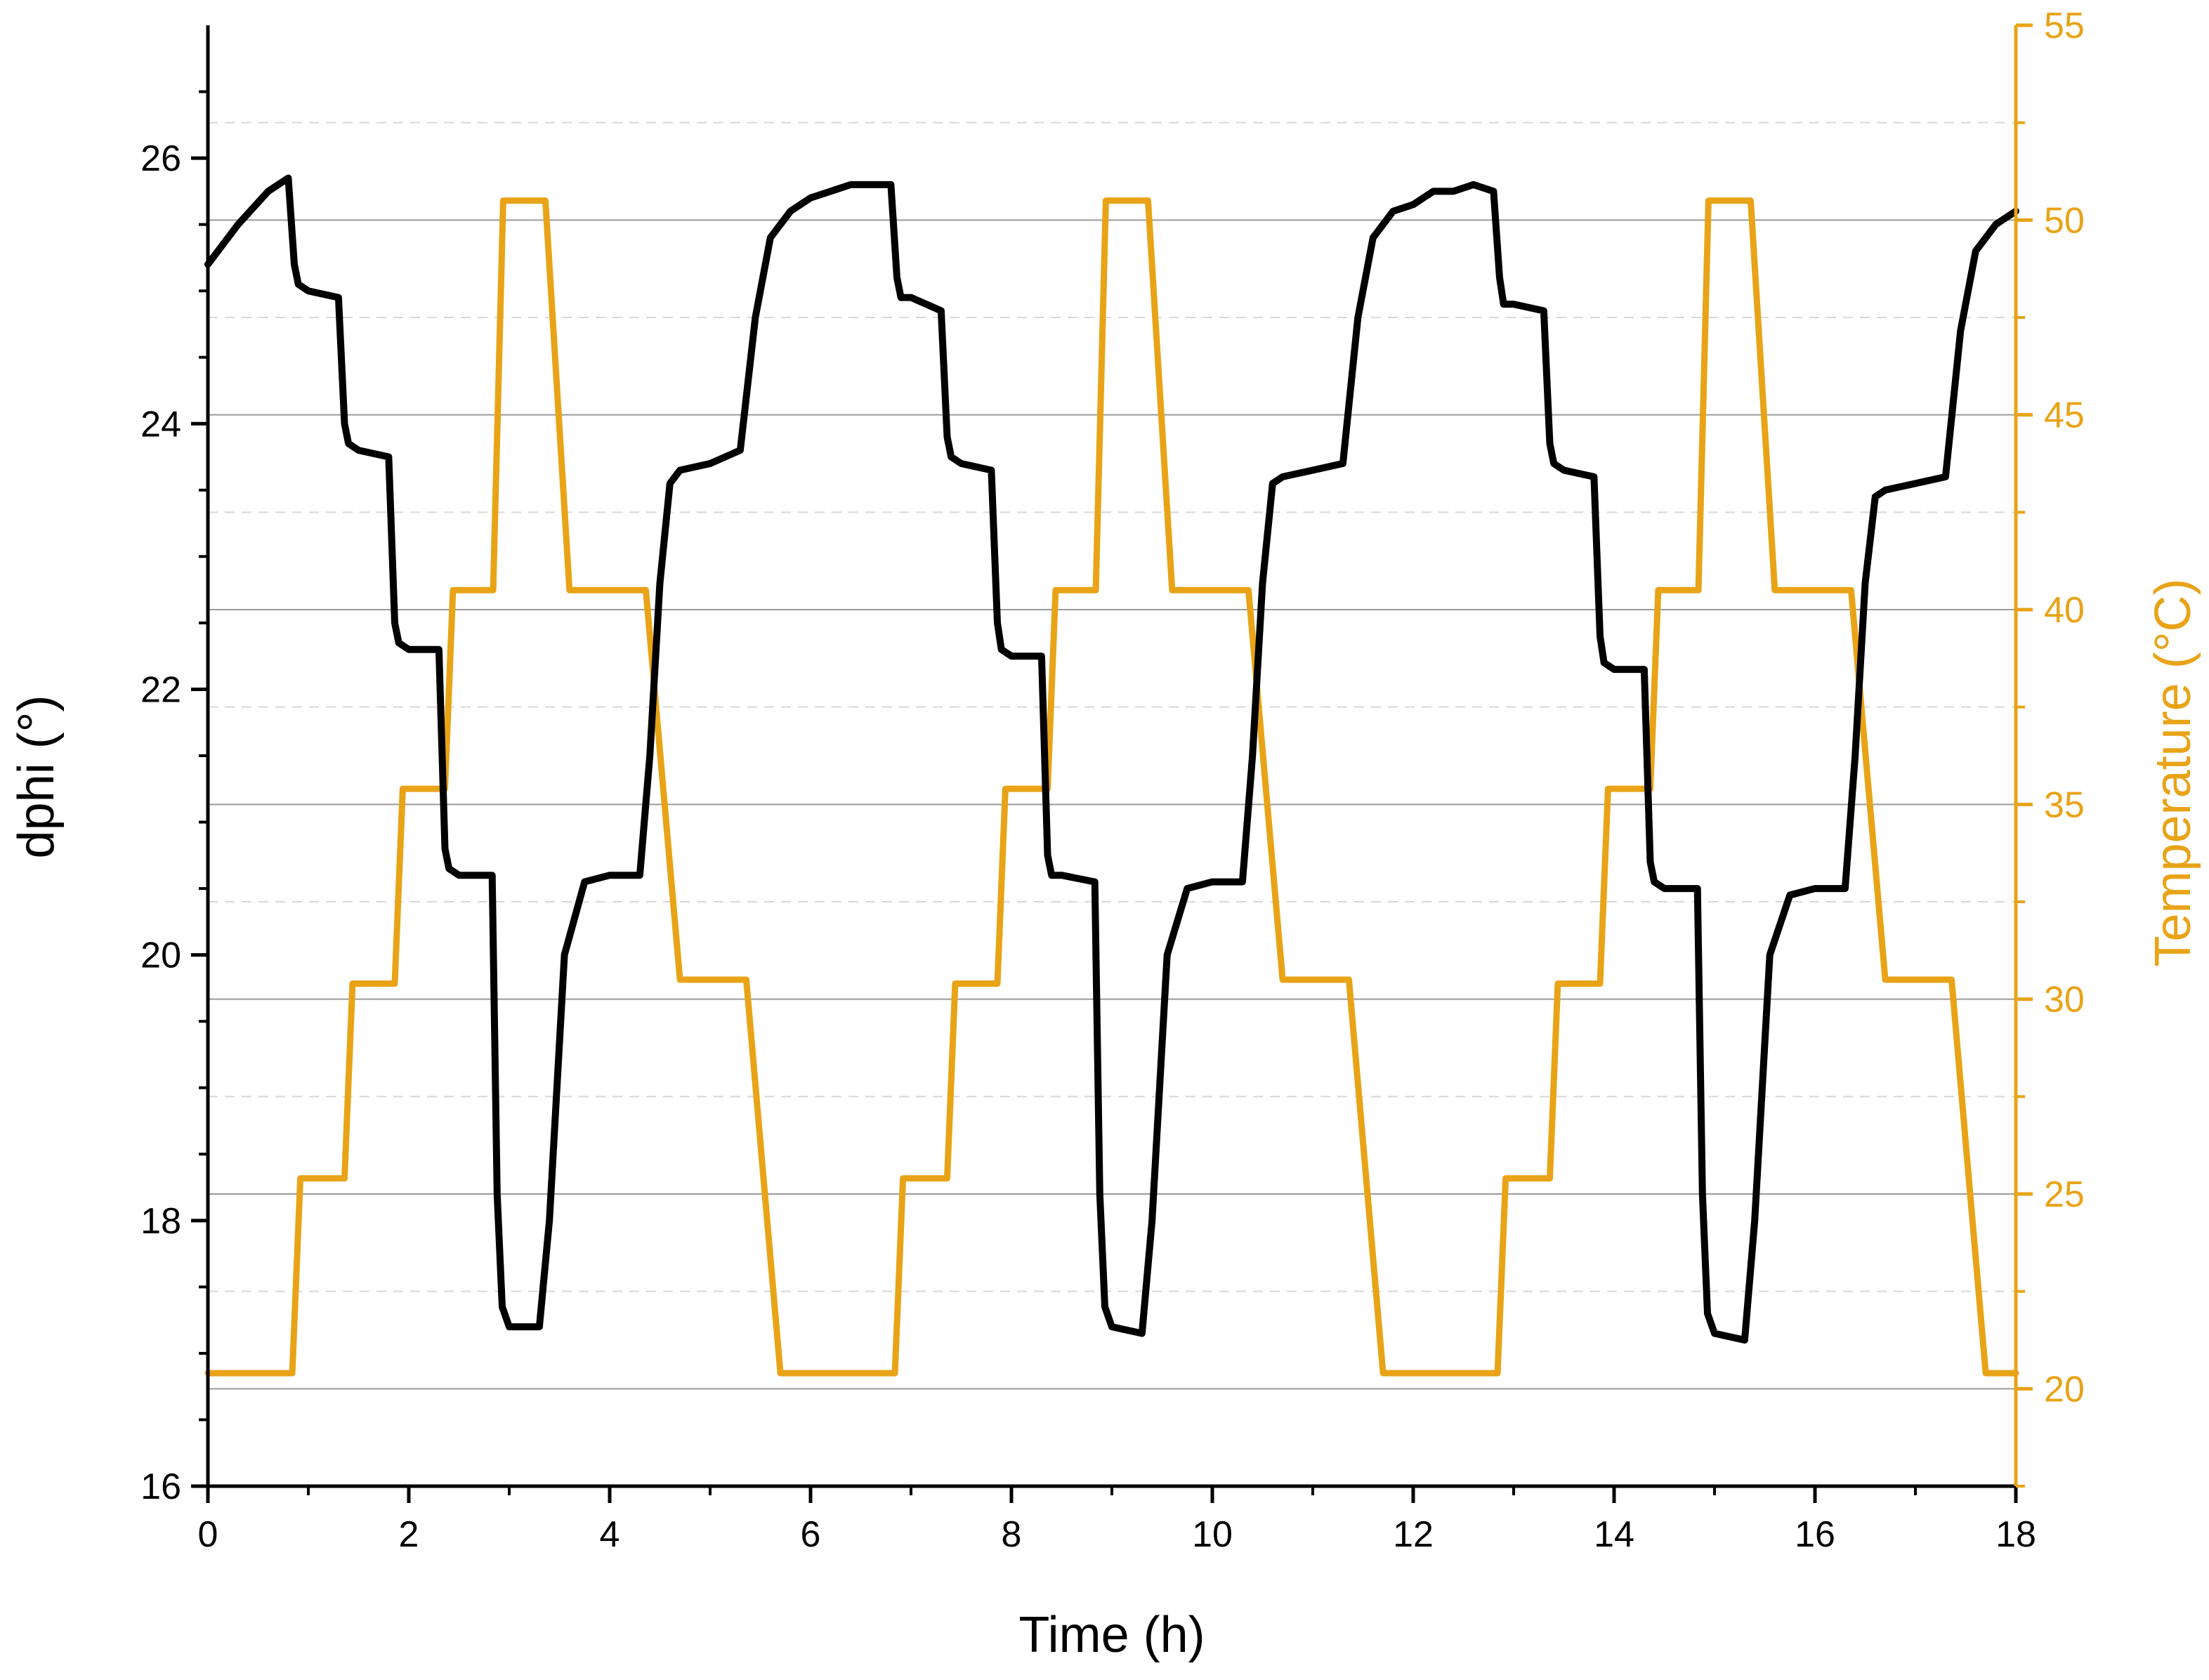  What do you see at coordinates (160, 1486) in the screenshot?
I see `y-tick-label: 16` at bounding box center [160, 1486].